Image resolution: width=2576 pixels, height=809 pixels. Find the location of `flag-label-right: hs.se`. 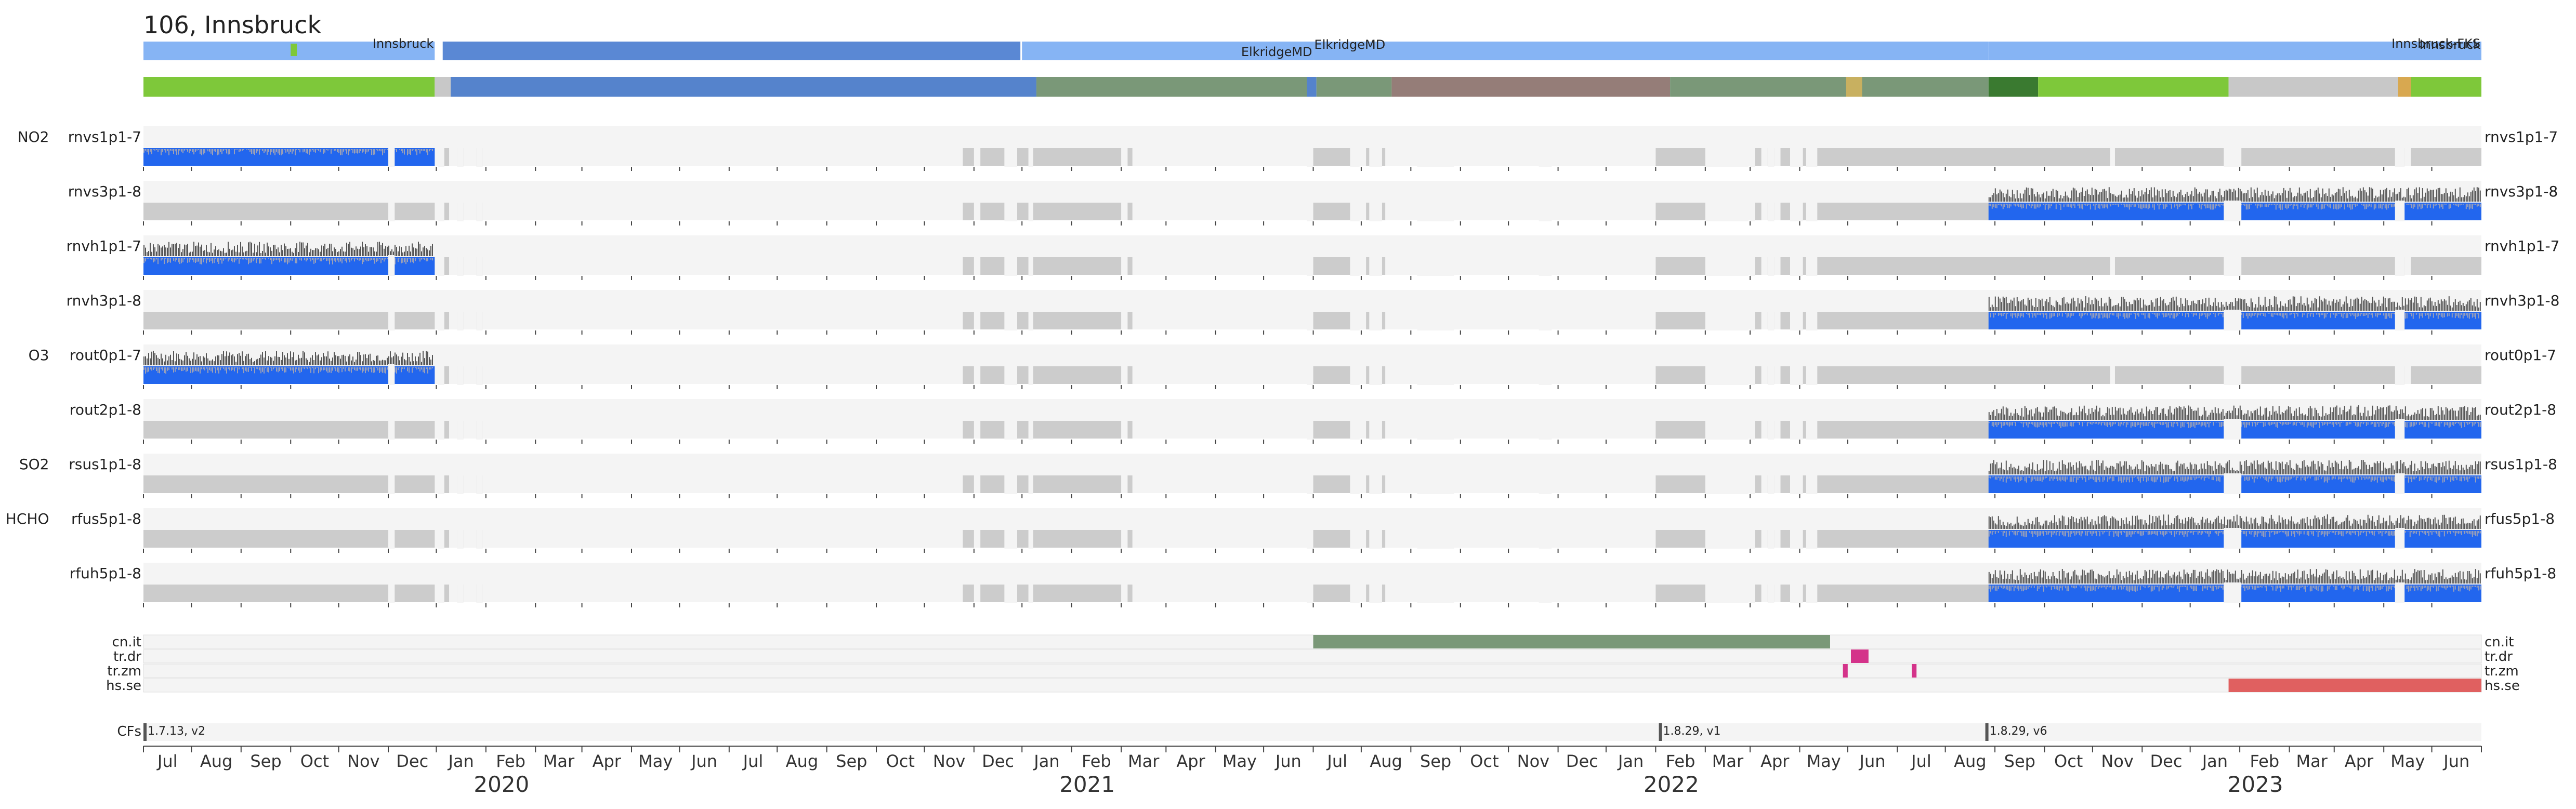

flag-label-right: hs.se is located at coordinates (2502, 686).